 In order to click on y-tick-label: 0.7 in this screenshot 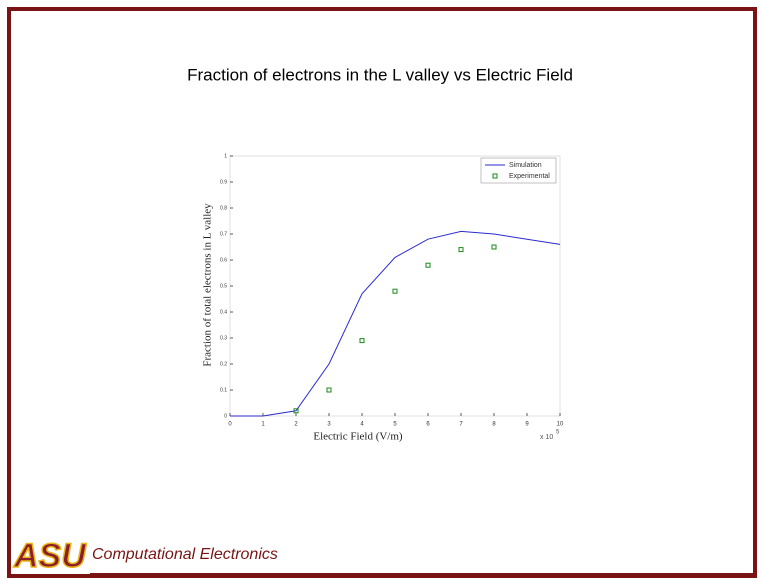, I will do `click(223, 234)`.